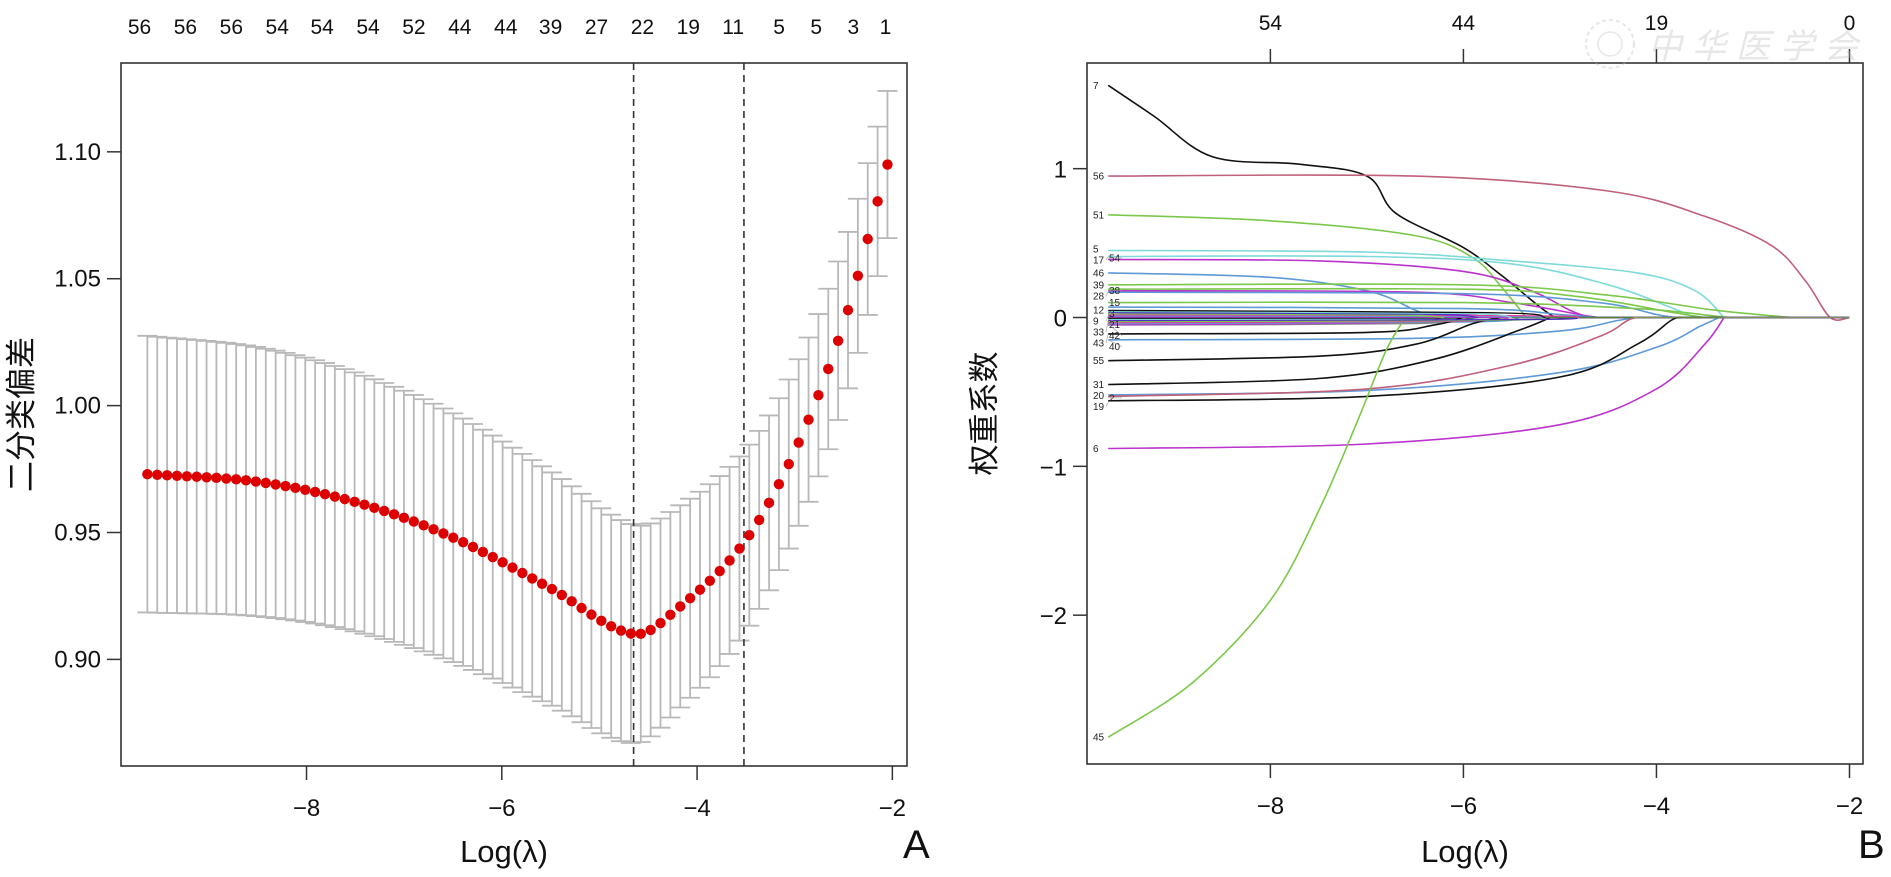  Describe the element at coordinates (1871, 845) in the screenshot. I see `panel-letter-b: B` at that location.